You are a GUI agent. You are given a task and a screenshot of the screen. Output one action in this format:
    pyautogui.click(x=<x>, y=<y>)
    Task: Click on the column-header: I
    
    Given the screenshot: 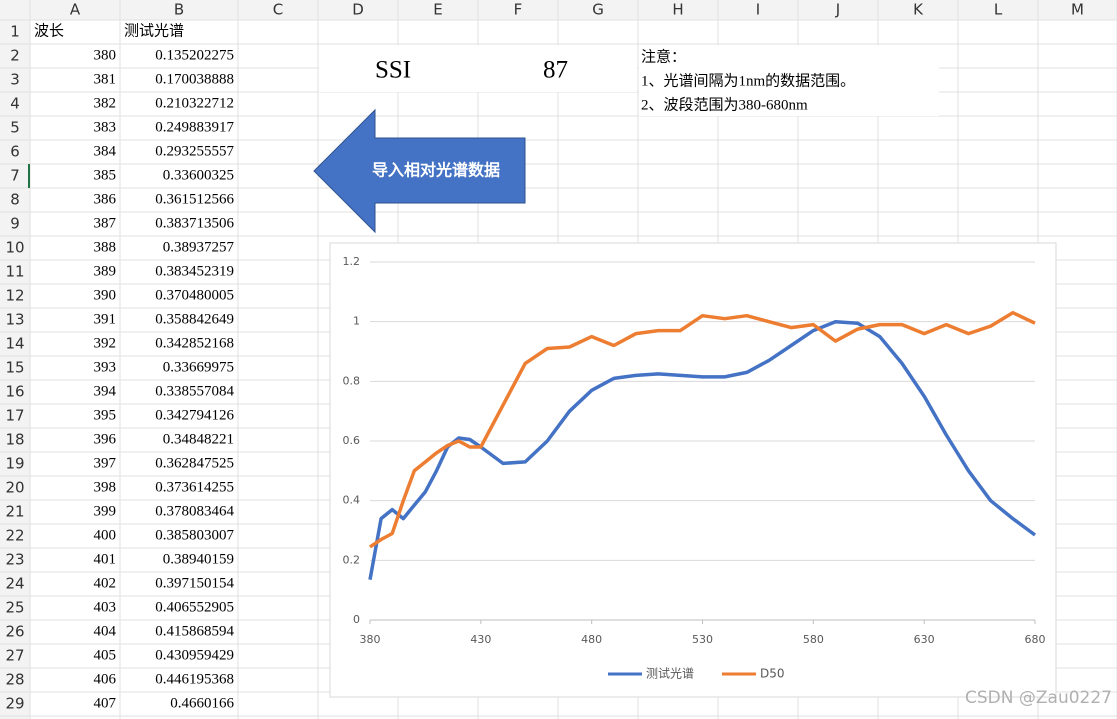 What is the action you would take?
    pyautogui.click(x=758, y=10)
    